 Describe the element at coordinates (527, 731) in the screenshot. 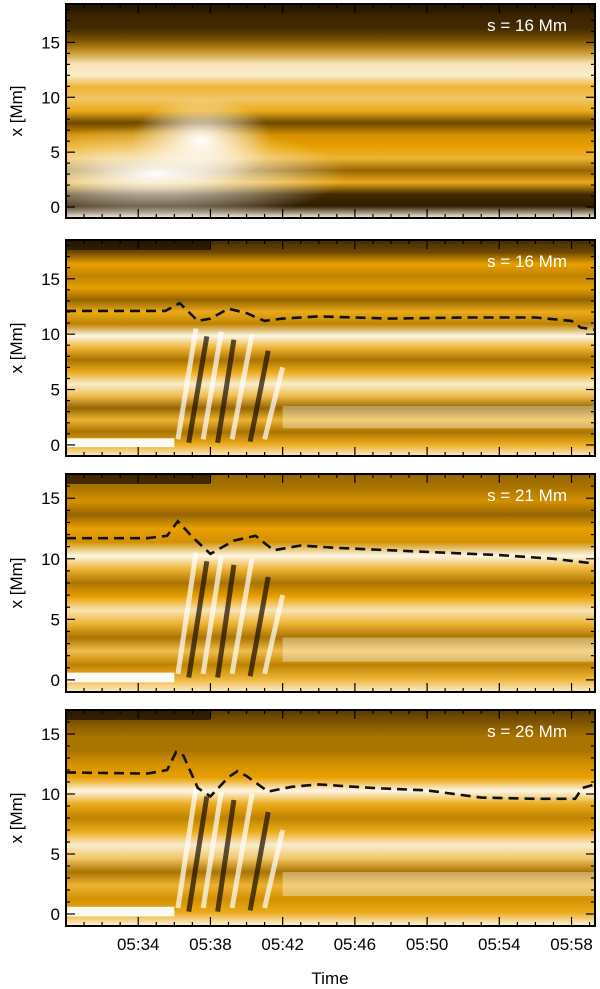

I see `panel-label: s = 26 Mm` at that location.